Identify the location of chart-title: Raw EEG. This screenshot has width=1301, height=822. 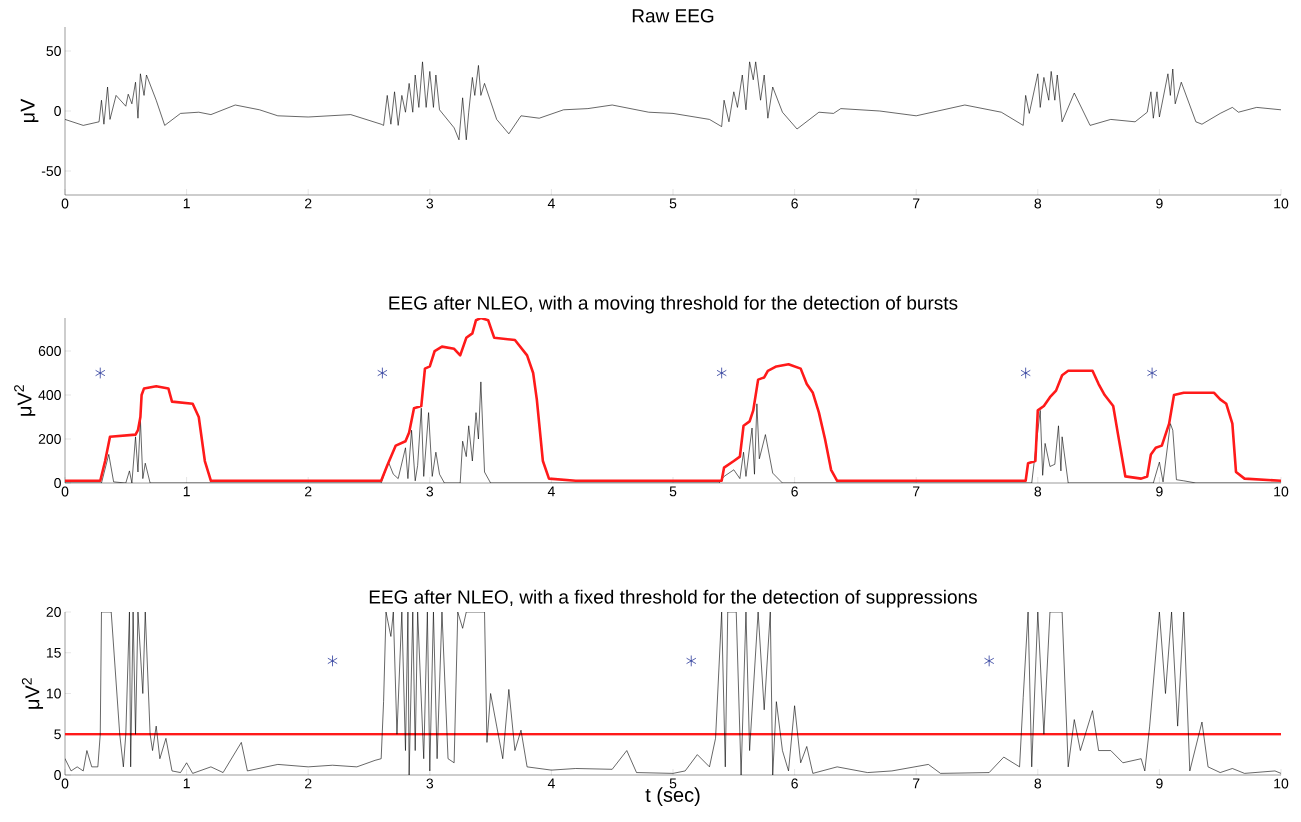
(673, 16).